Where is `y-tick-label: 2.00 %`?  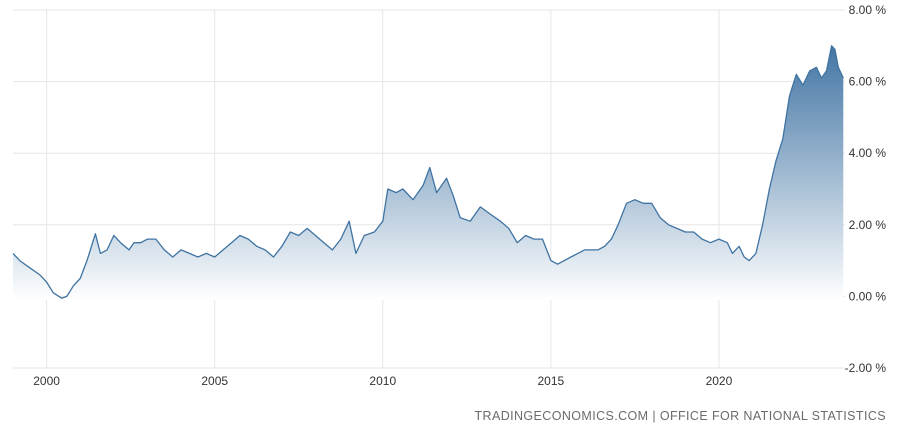
y-tick-label: 2.00 % is located at coordinates (868, 225).